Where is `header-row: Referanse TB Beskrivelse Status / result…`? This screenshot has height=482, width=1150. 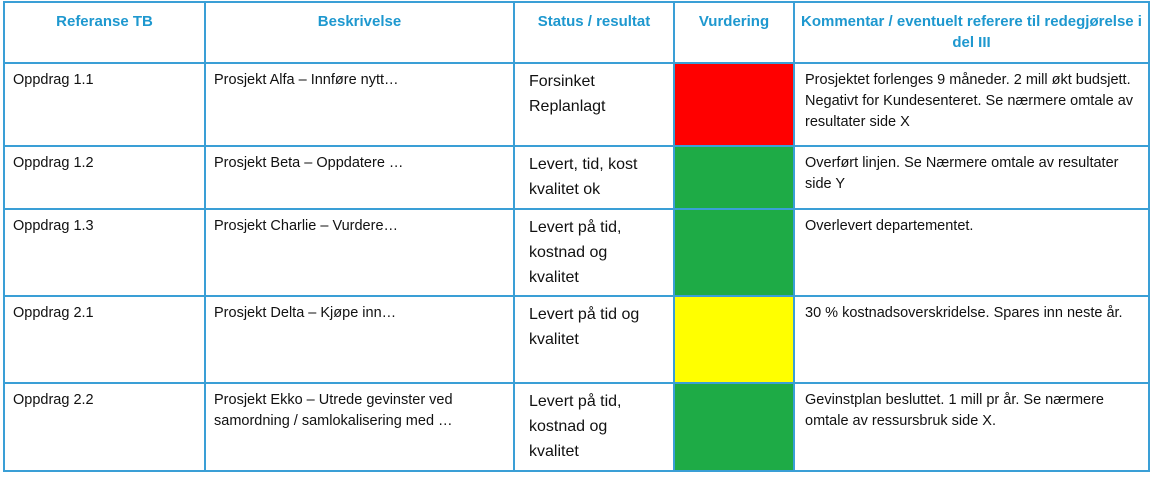 header-row: Referanse TB Beskrivelse Status / result… is located at coordinates (576, 32).